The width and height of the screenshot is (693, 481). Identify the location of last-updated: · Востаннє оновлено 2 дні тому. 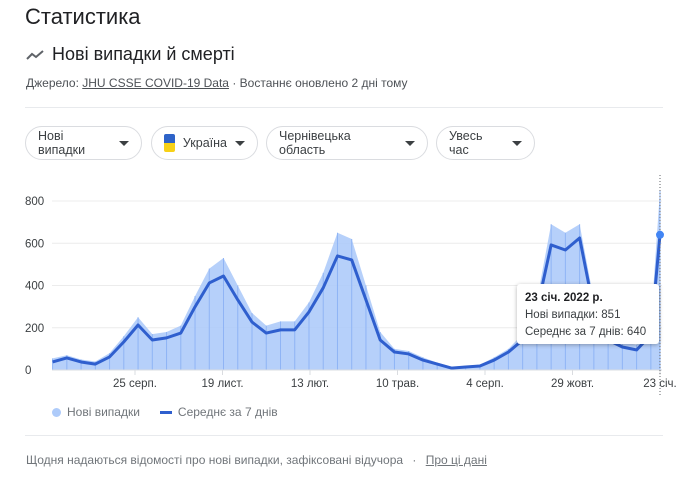
(320, 83).